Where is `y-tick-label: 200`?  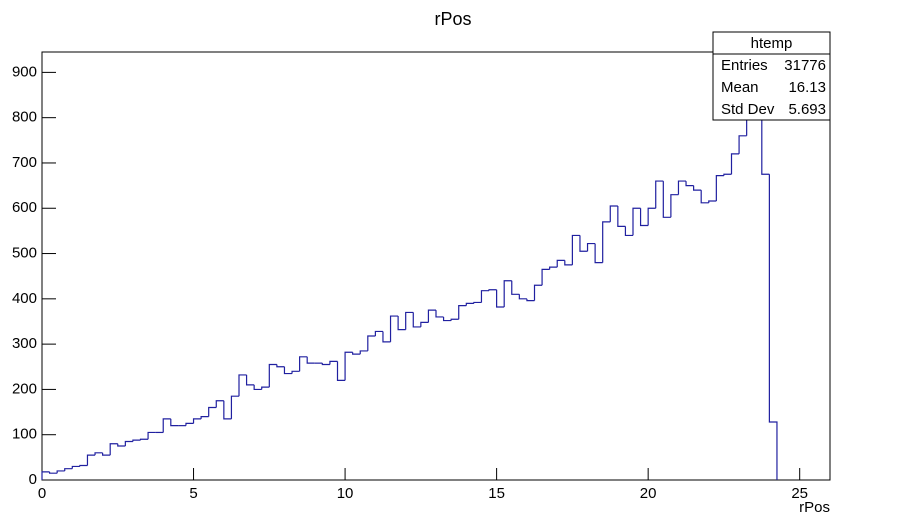
y-tick-label: 200 is located at coordinates (24, 388).